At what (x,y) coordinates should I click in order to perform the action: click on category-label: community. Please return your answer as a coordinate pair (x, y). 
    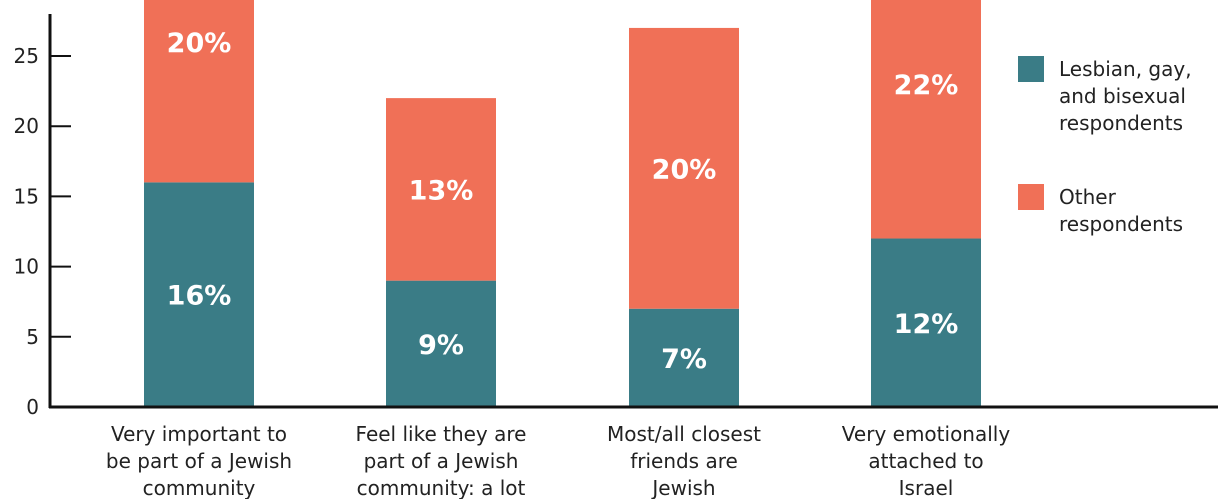
    Looking at the image, I should click on (199, 487).